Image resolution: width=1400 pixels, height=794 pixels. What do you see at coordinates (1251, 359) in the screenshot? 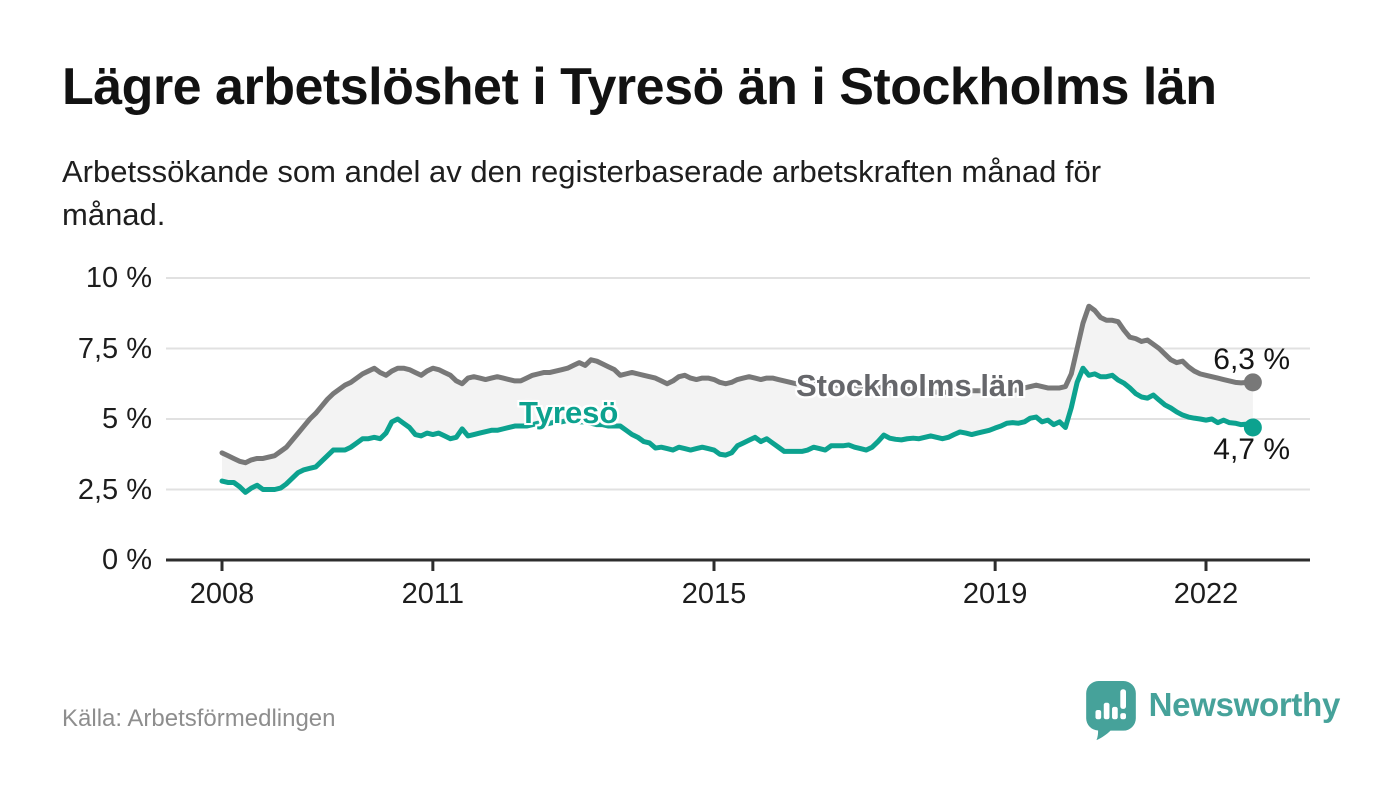
I see `end-value-label-stockholm: 6,3 %` at bounding box center [1251, 359].